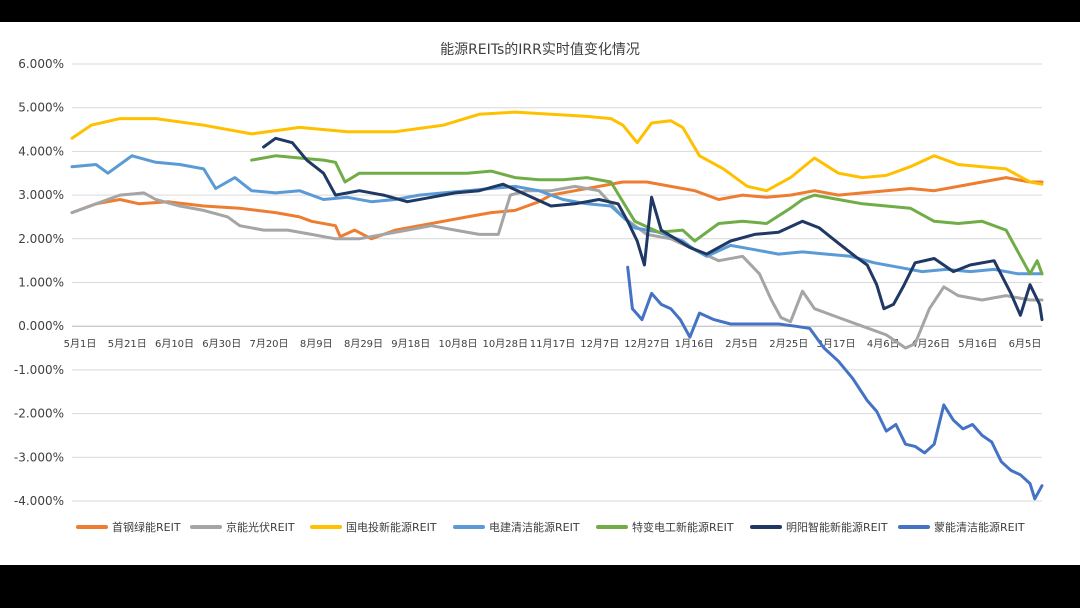  What do you see at coordinates (221, 344) in the screenshot?
I see `x-tick-label: 6月30日` at bounding box center [221, 344].